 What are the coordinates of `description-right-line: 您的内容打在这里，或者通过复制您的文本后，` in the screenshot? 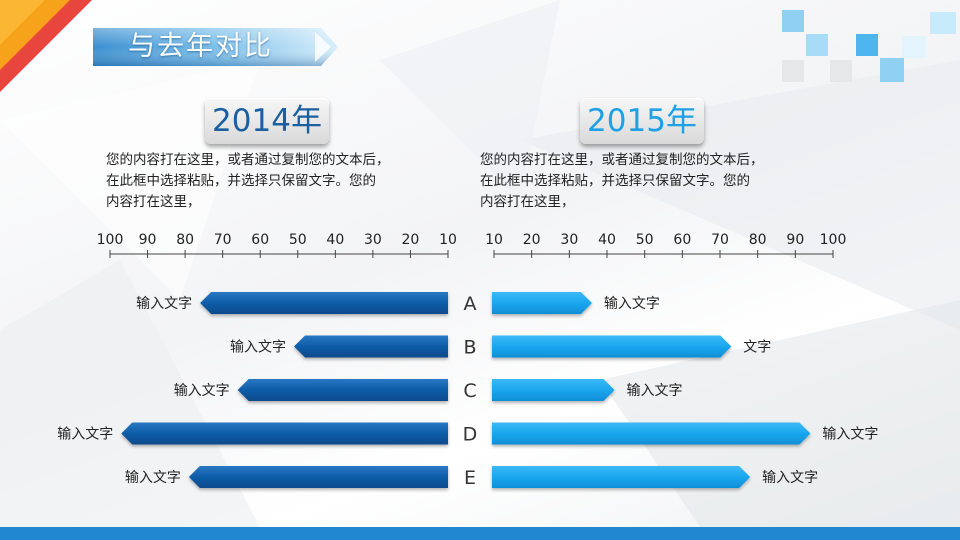 It's located at (622, 160).